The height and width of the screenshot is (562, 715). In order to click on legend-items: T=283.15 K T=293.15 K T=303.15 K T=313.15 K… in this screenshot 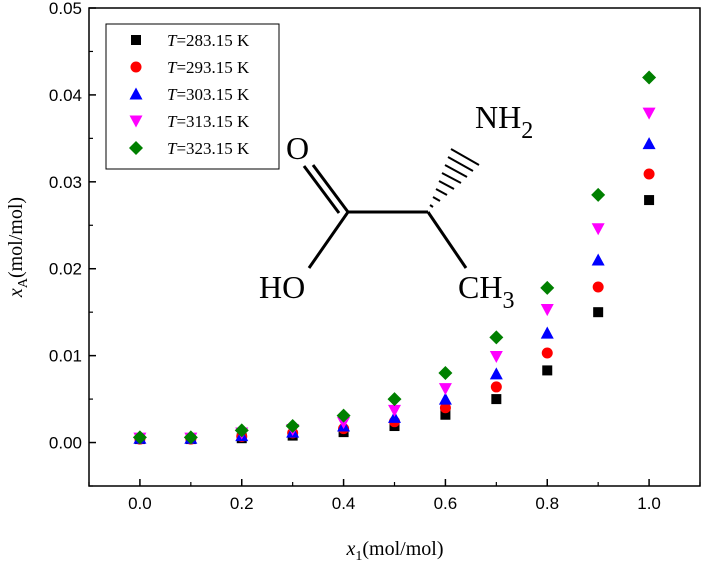, I will do `click(189, 94)`.